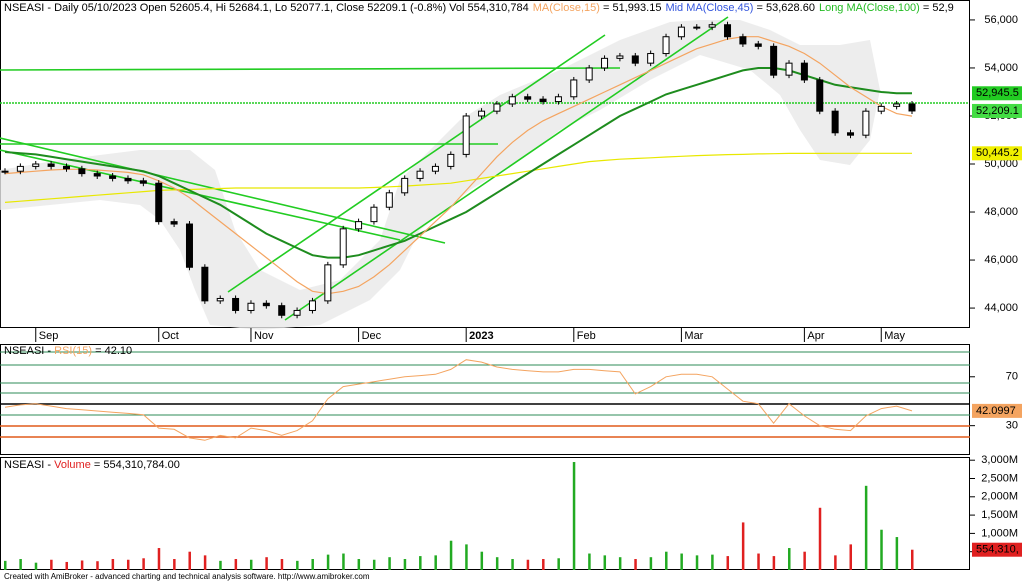 The image size is (1024, 583). What do you see at coordinates (372, 336) in the screenshot?
I see `x-tick-label: Dec` at bounding box center [372, 336].